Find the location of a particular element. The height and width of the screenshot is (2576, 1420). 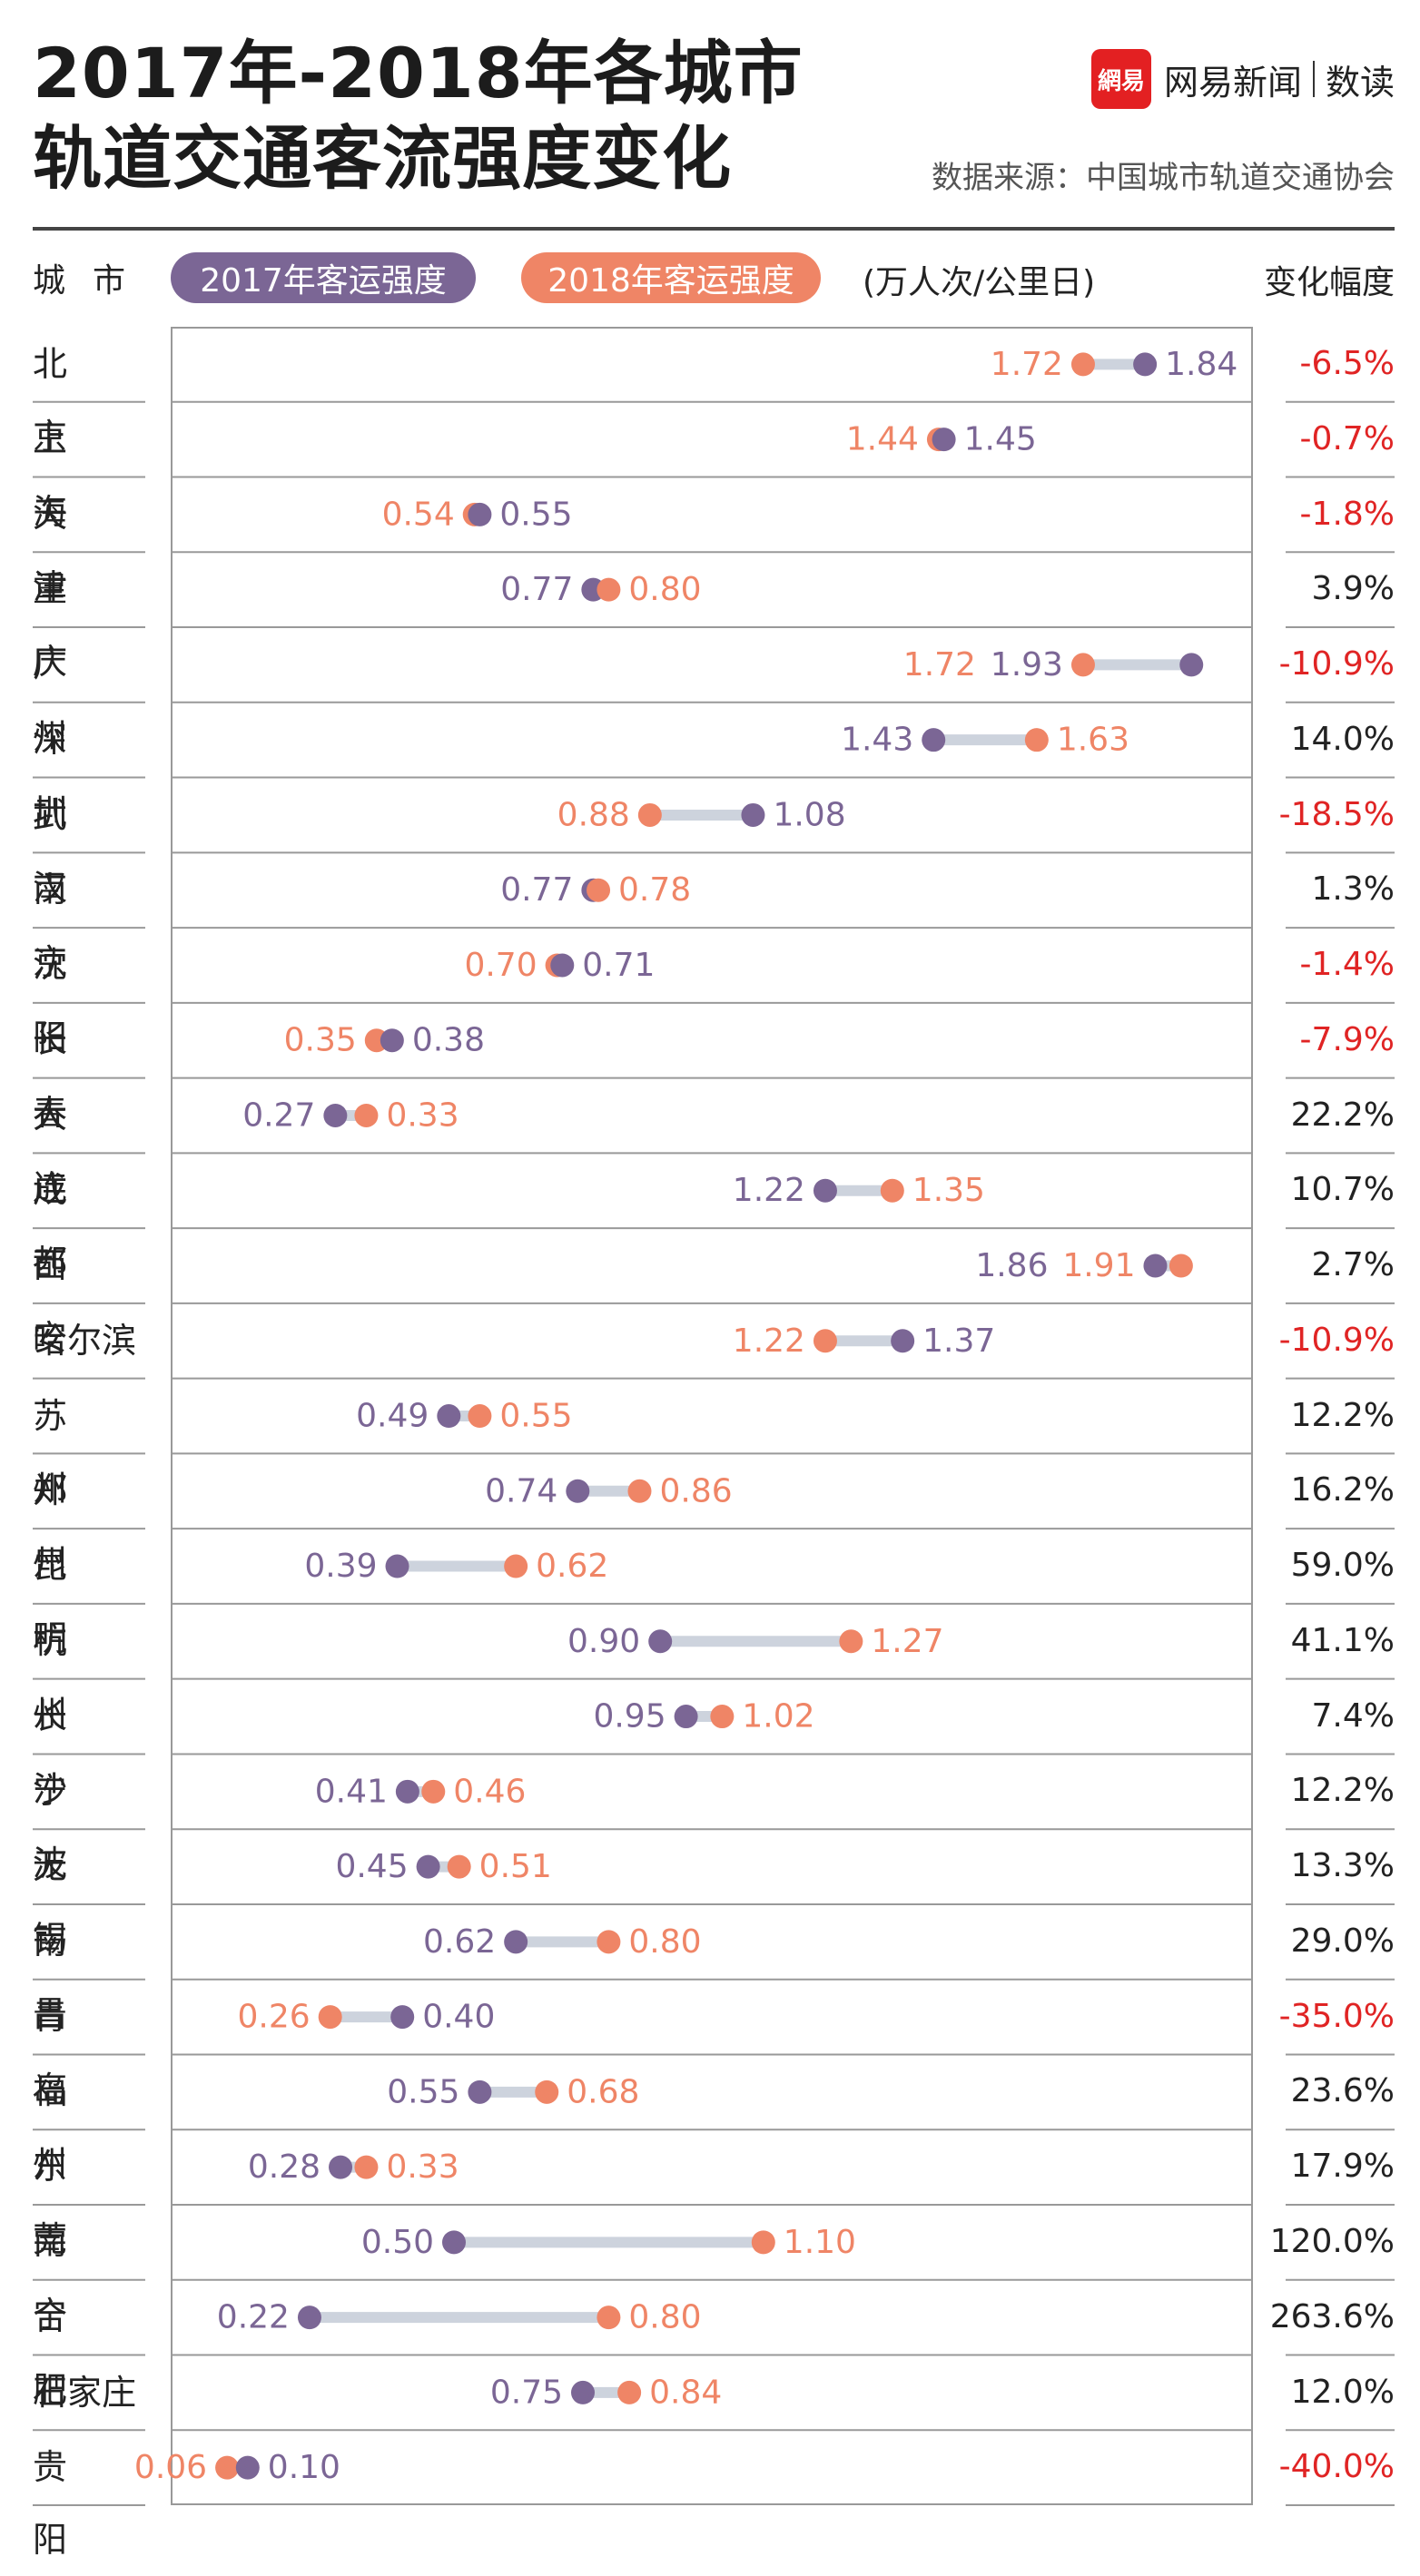

value-label-2018: 0.46 is located at coordinates (490, 1791).